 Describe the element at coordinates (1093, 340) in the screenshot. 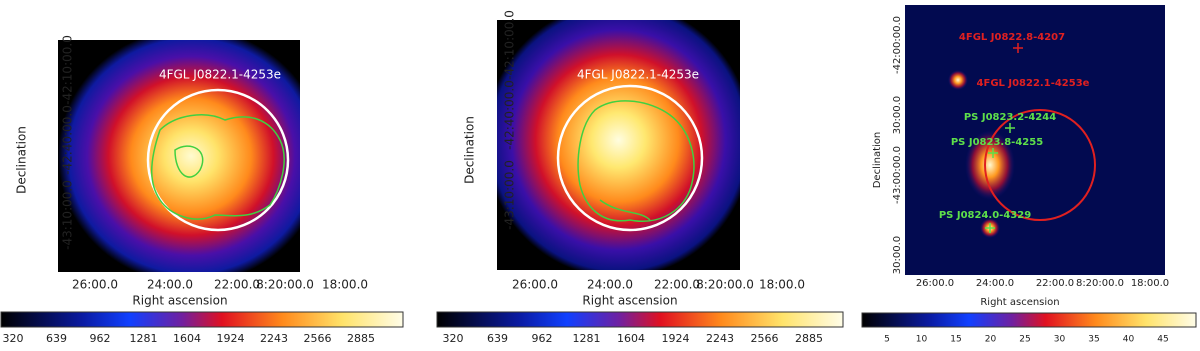

I see `colorbar-tick-label: 35` at that location.